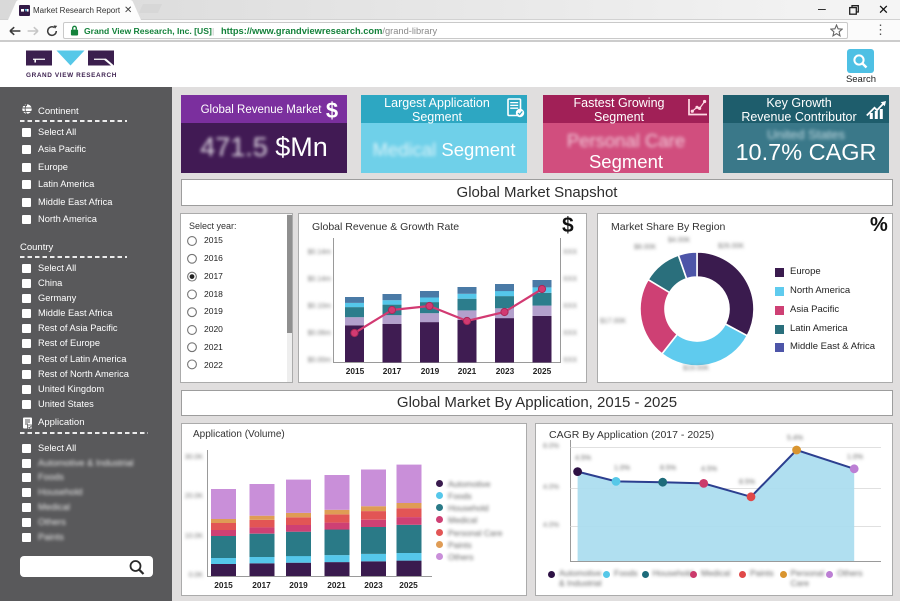 The height and width of the screenshot is (601, 900). Describe the element at coordinates (71, 75) in the screenshot. I see `svg-text: GRAND VIEW RESEARCH` at that location.